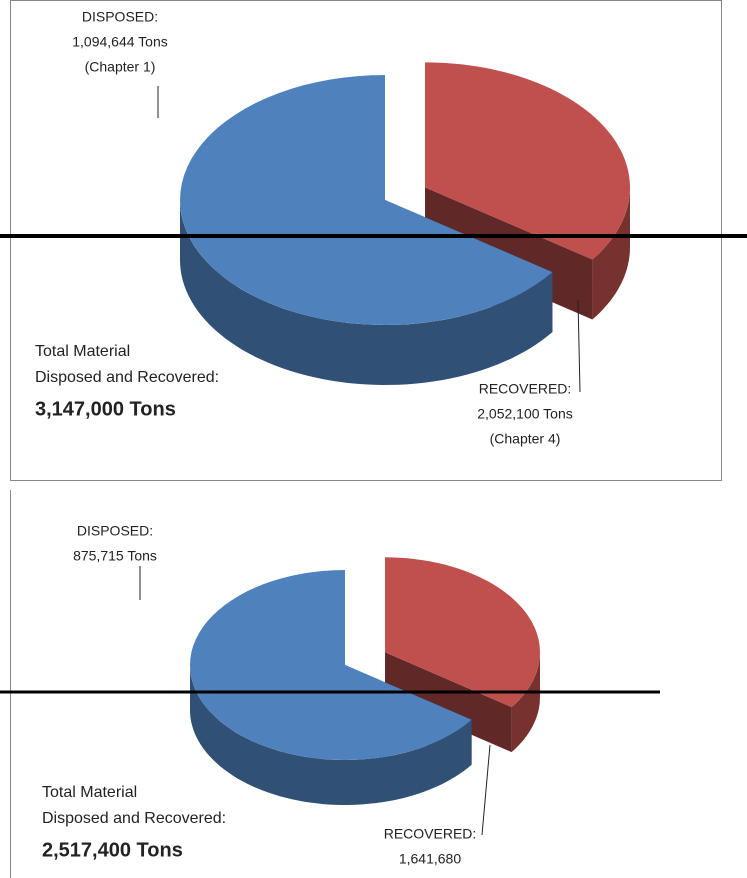 The height and width of the screenshot is (878, 747). I want to click on value-label: 2,052,100 Tons, so click(525, 414).